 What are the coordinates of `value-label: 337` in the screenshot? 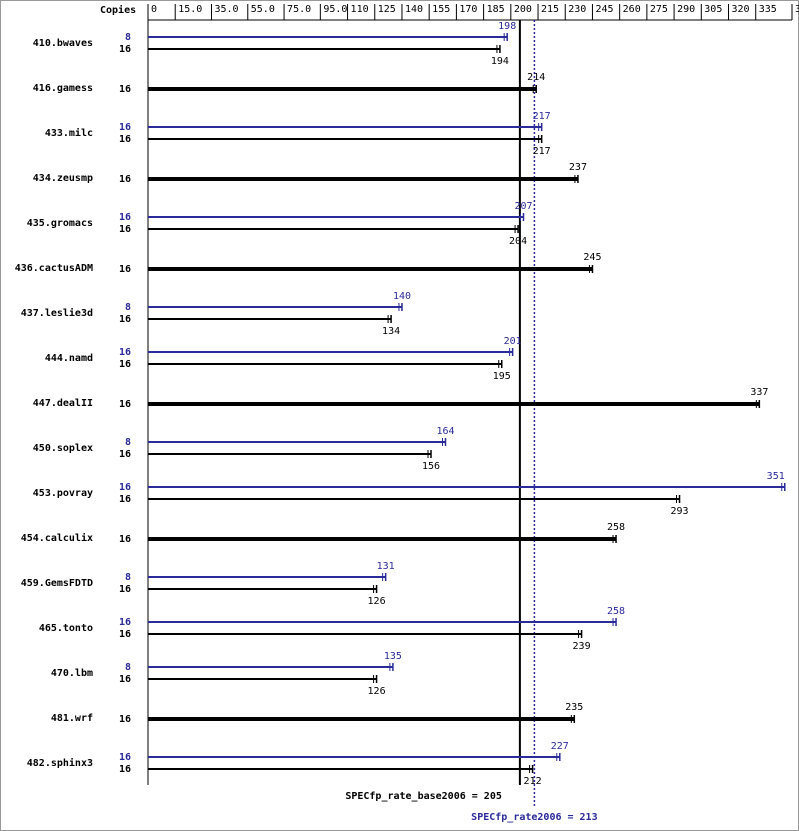 It's located at (759, 392).